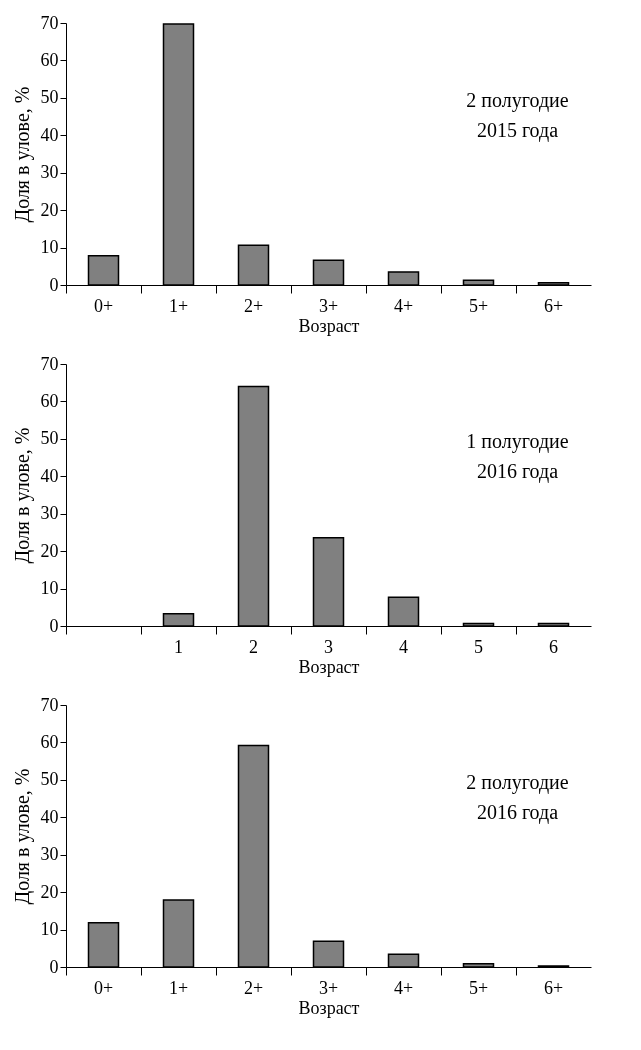 This screenshot has width=641, height=1050. Describe the element at coordinates (517, 457) in the screenshot. I see `annotation: 1 полугодие 2016 года` at that location.